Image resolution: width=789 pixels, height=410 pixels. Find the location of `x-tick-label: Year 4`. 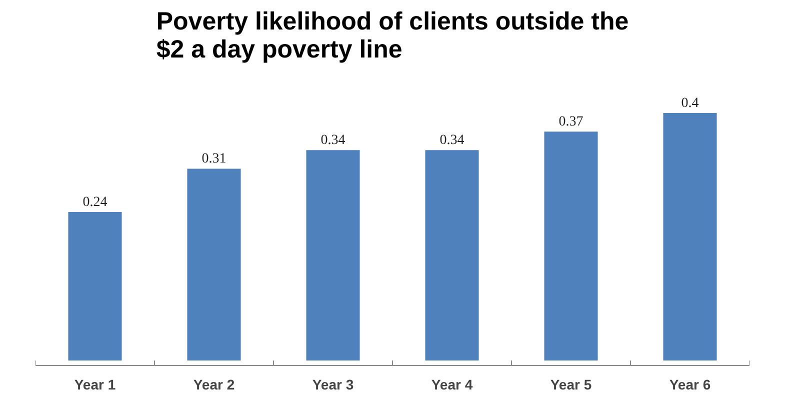

x-tick-label: Year 4 is located at coordinates (452, 384).